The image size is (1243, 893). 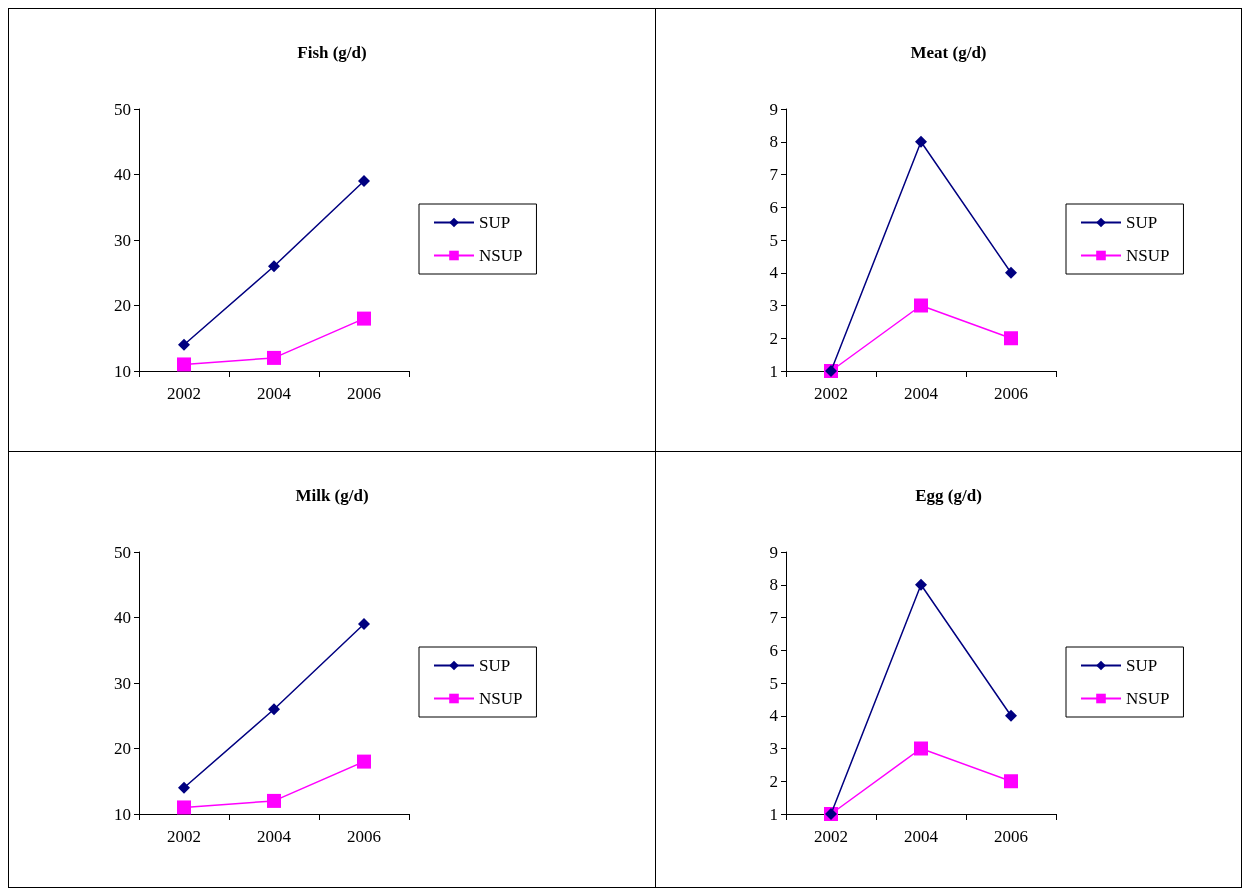 What do you see at coordinates (332, 52) in the screenshot?
I see `chart-title: Fish (g/d)` at bounding box center [332, 52].